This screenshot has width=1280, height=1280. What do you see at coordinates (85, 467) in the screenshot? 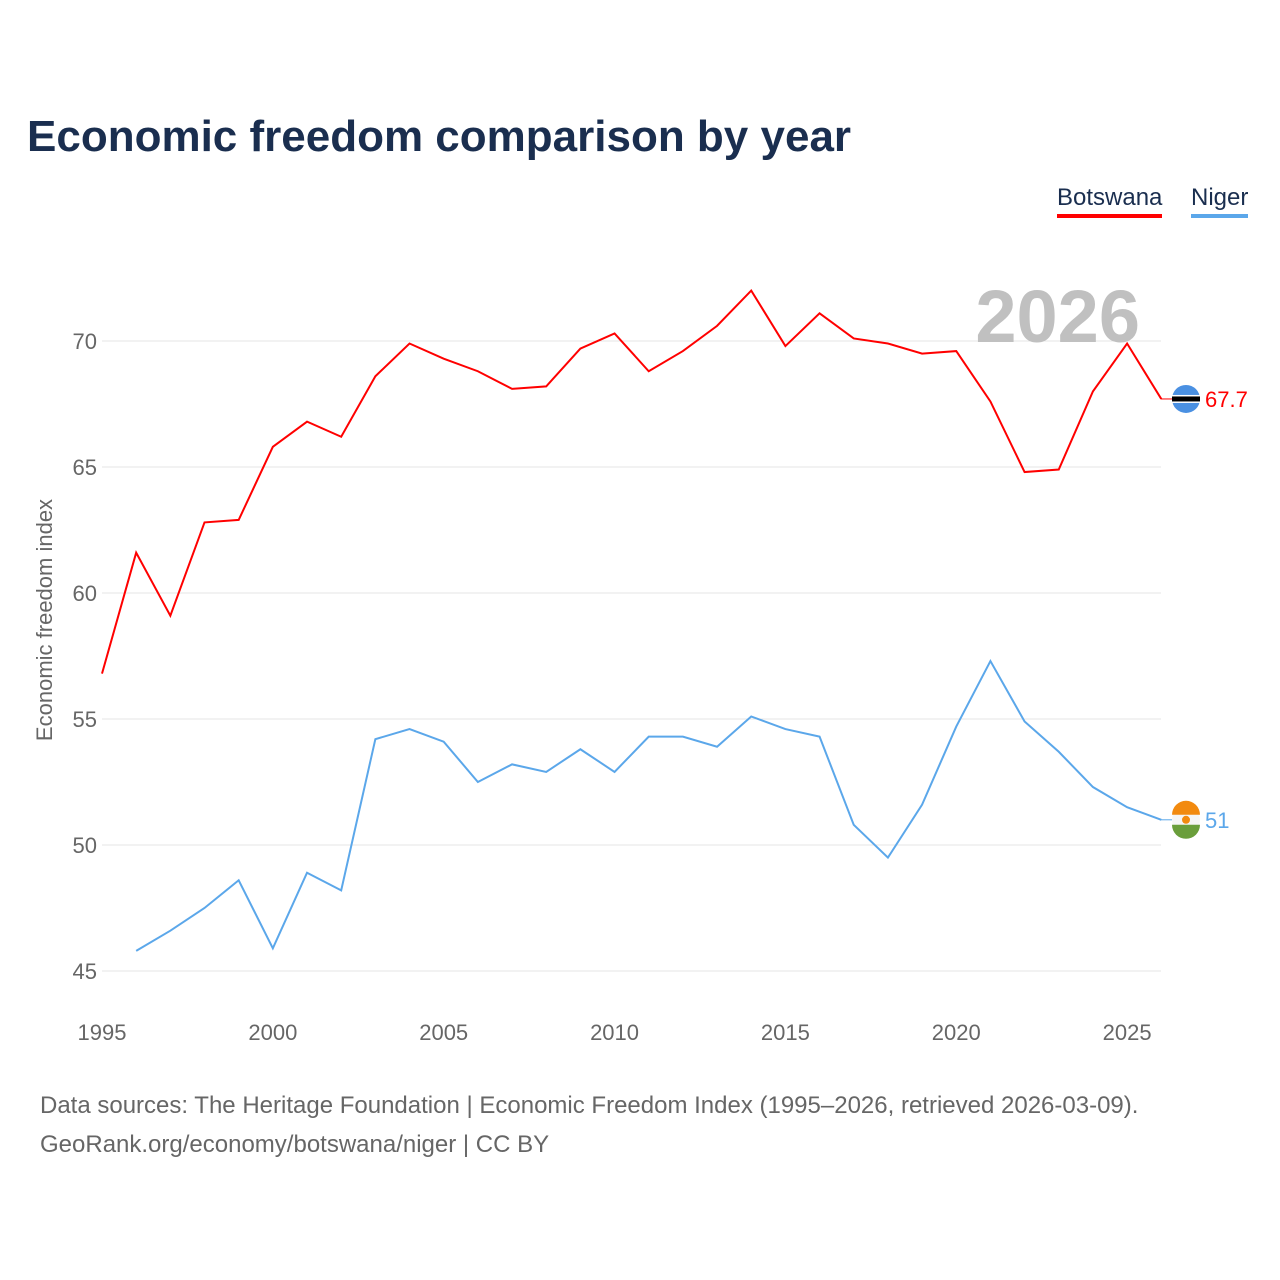
I see `y-tick-label: 65` at bounding box center [85, 467].